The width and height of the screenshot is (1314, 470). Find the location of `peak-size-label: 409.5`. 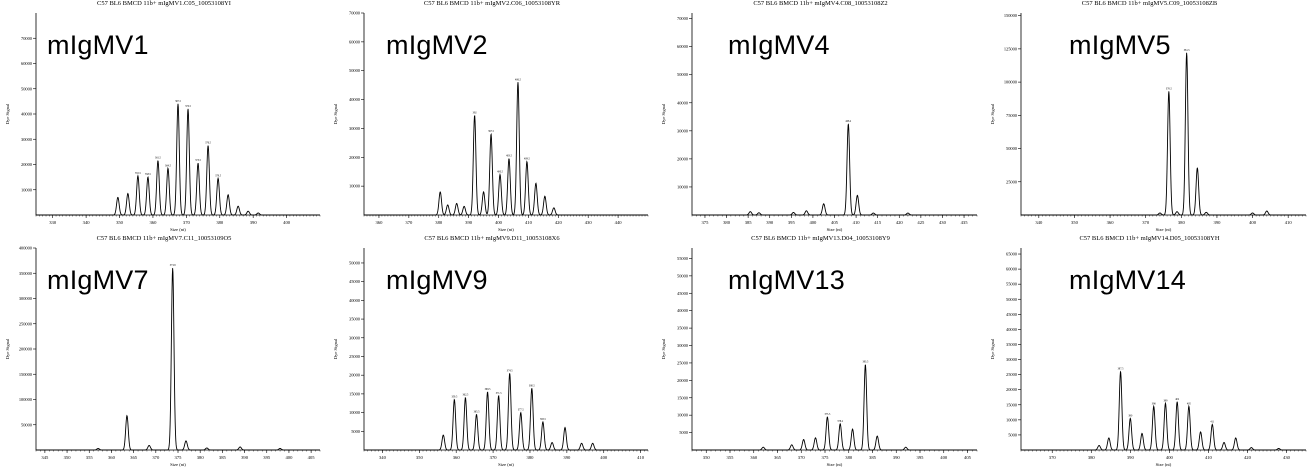

peak-size-label: 409.5 is located at coordinates (527, 159).